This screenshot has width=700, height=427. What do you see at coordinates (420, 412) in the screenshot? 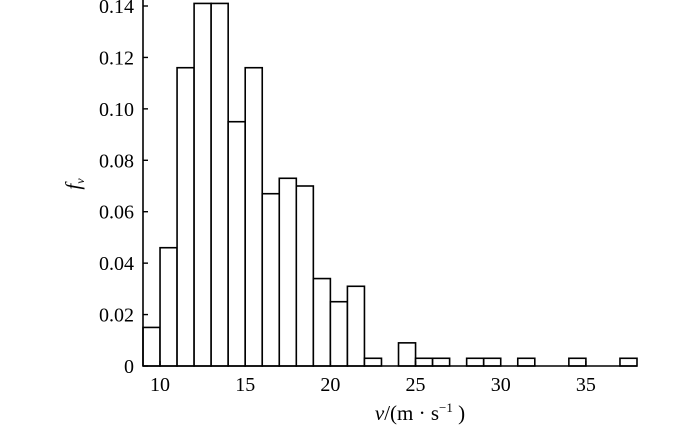
I see `x-axis-label: v/(m · s−1 )` at bounding box center [420, 412].